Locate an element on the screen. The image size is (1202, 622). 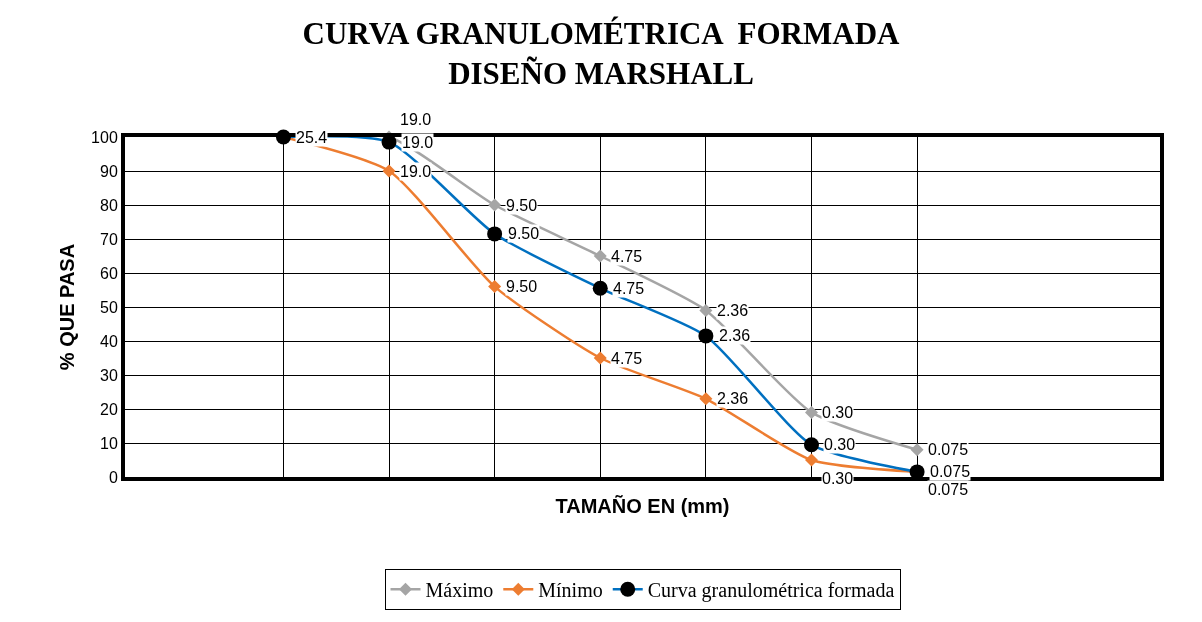
y-tick-label: 30 is located at coordinates (109, 375).